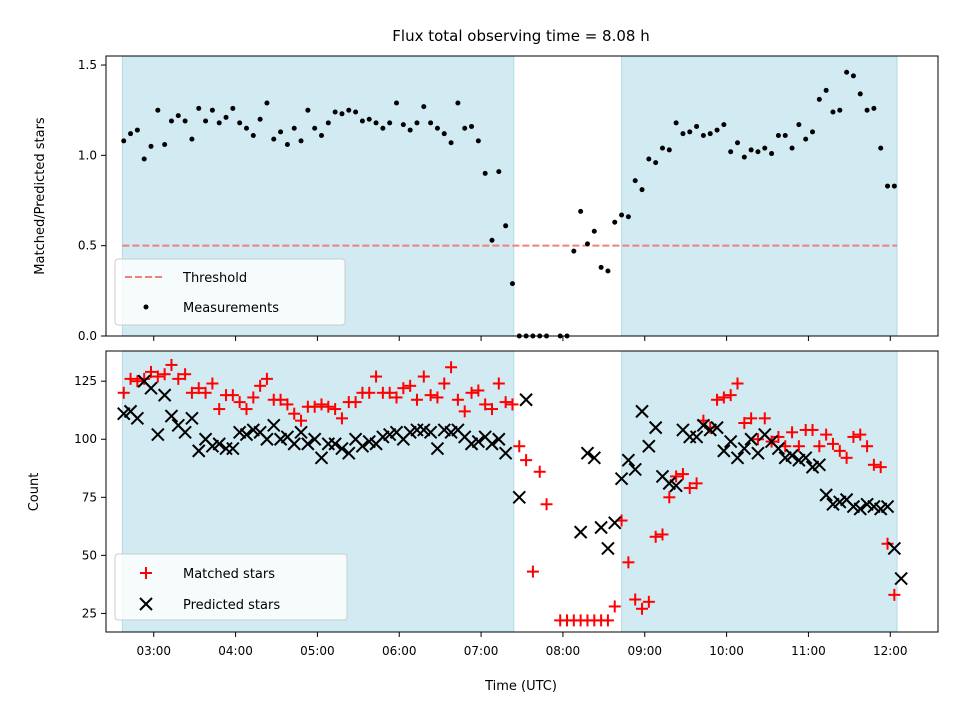  I want to click on legend-measurements-swatch, so click(146, 307).